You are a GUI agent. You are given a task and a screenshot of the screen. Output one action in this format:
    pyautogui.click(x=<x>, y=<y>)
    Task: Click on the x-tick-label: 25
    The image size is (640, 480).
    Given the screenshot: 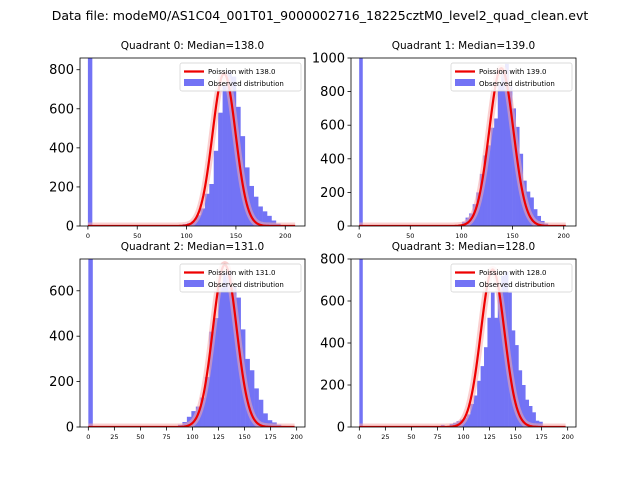 What is the action you would take?
    pyautogui.click(x=114, y=437)
    